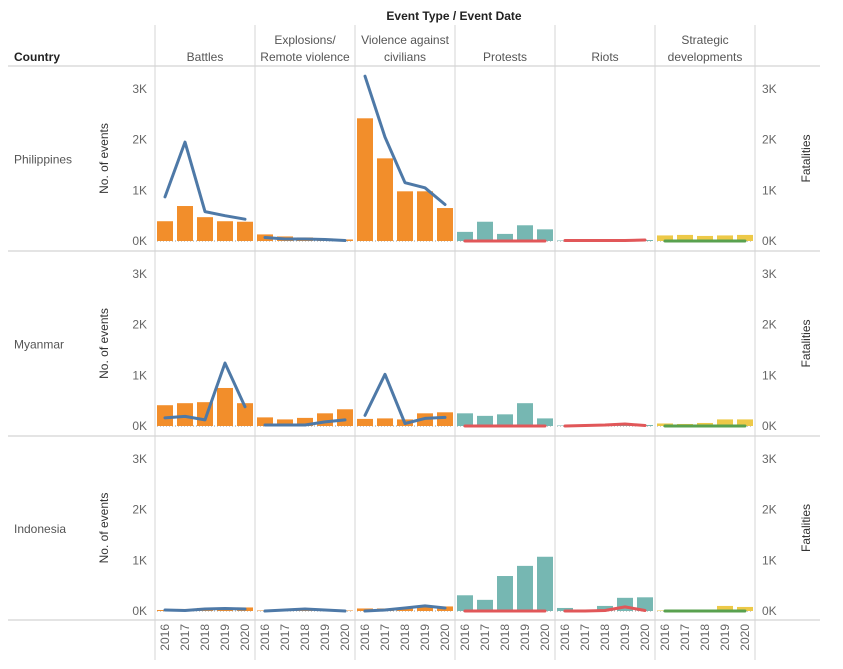 The width and height of the screenshot is (843, 669). What do you see at coordinates (165, 415) in the screenshot?
I see `bar-myanmar-battles-2016` at bounding box center [165, 415].